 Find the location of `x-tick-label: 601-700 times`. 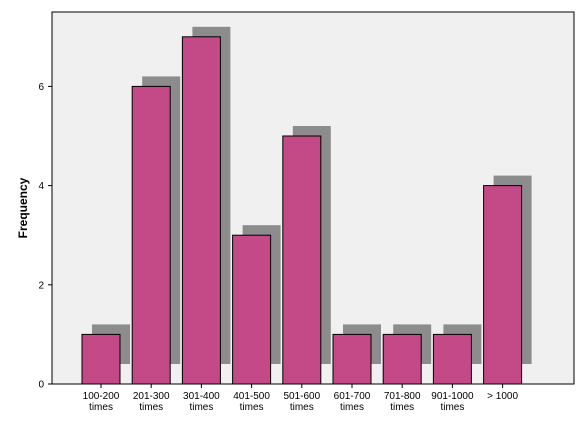

x-tick-label: 601-700 times is located at coordinates (352, 402).